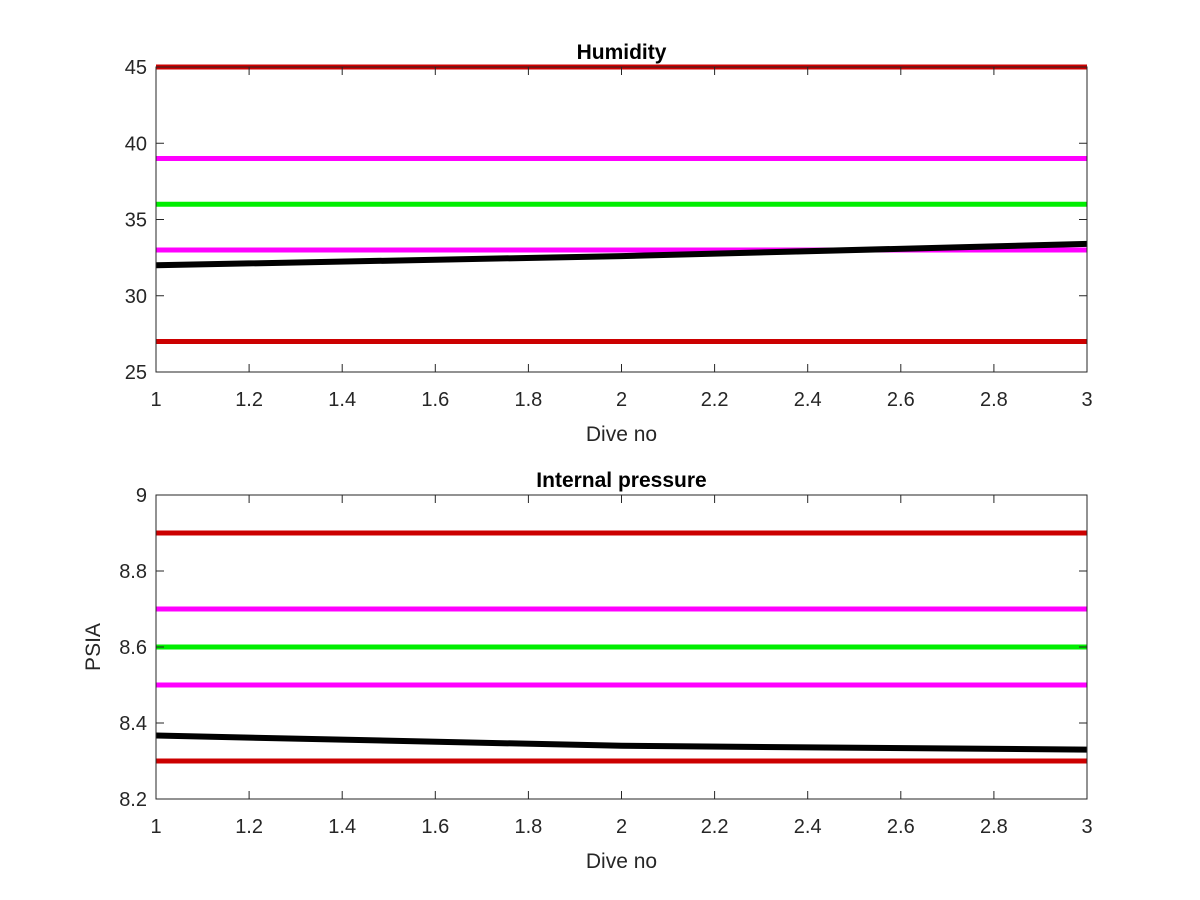 The width and height of the screenshot is (1200, 900). Describe the element at coordinates (435, 827) in the screenshot. I see `internal-pressure-x-tick-label: 1.6` at that location.